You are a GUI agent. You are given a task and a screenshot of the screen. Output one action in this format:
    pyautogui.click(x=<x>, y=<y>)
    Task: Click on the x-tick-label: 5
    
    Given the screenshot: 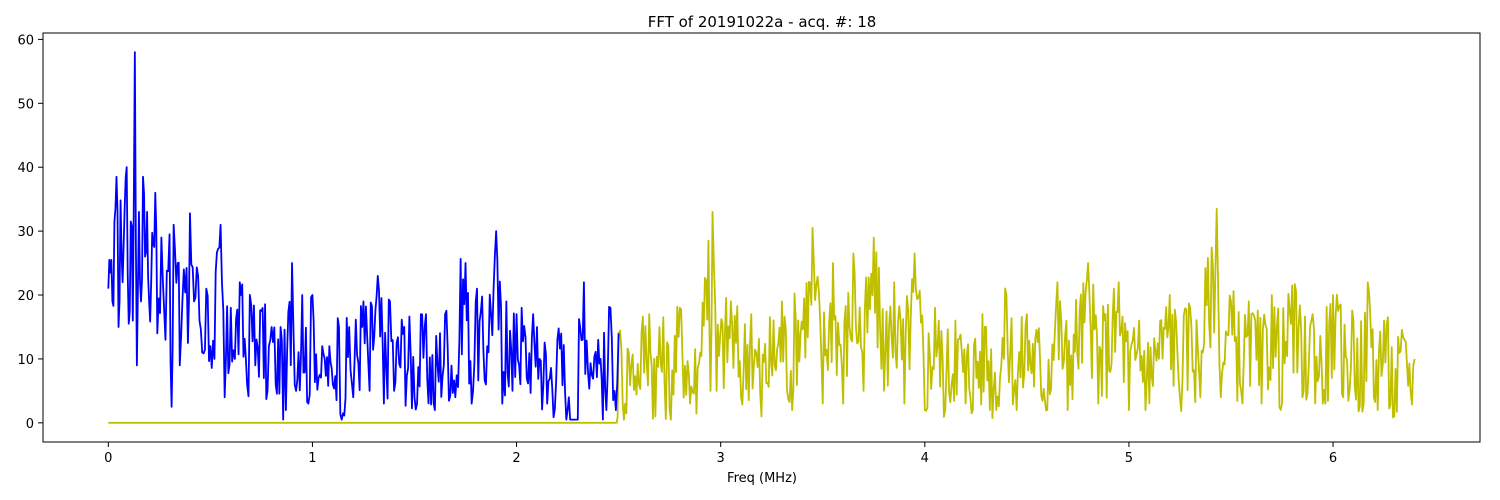 What is the action you would take?
    pyautogui.click(x=1129, y=458)
    